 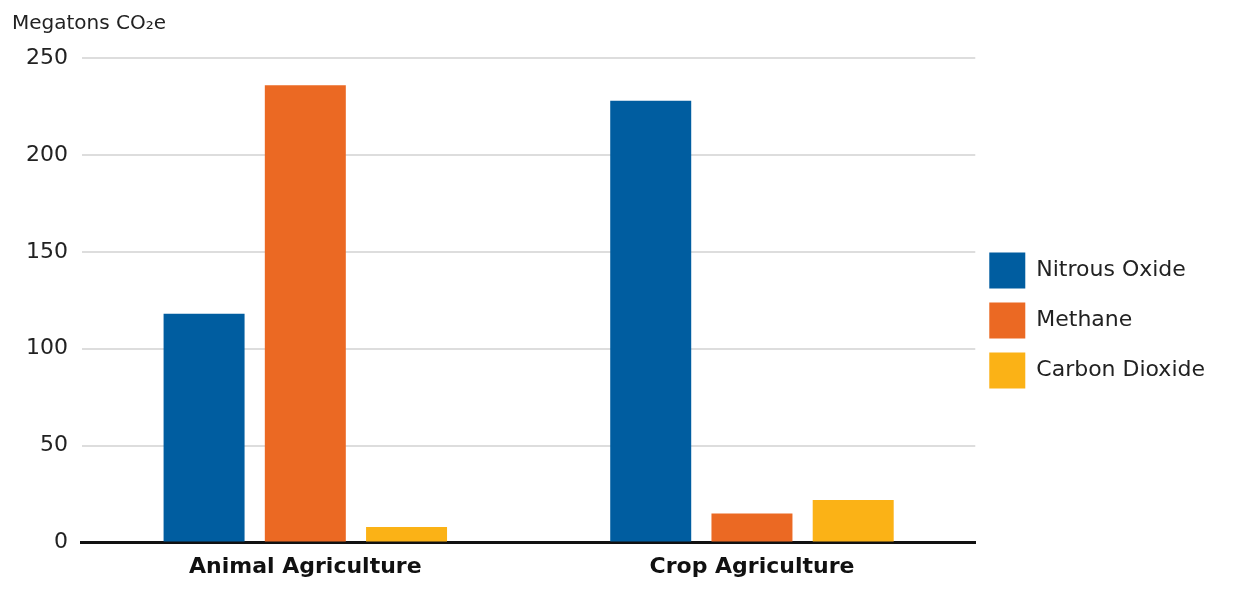 I want to click on y-tick-label: 0, so click(x=60, y=541).